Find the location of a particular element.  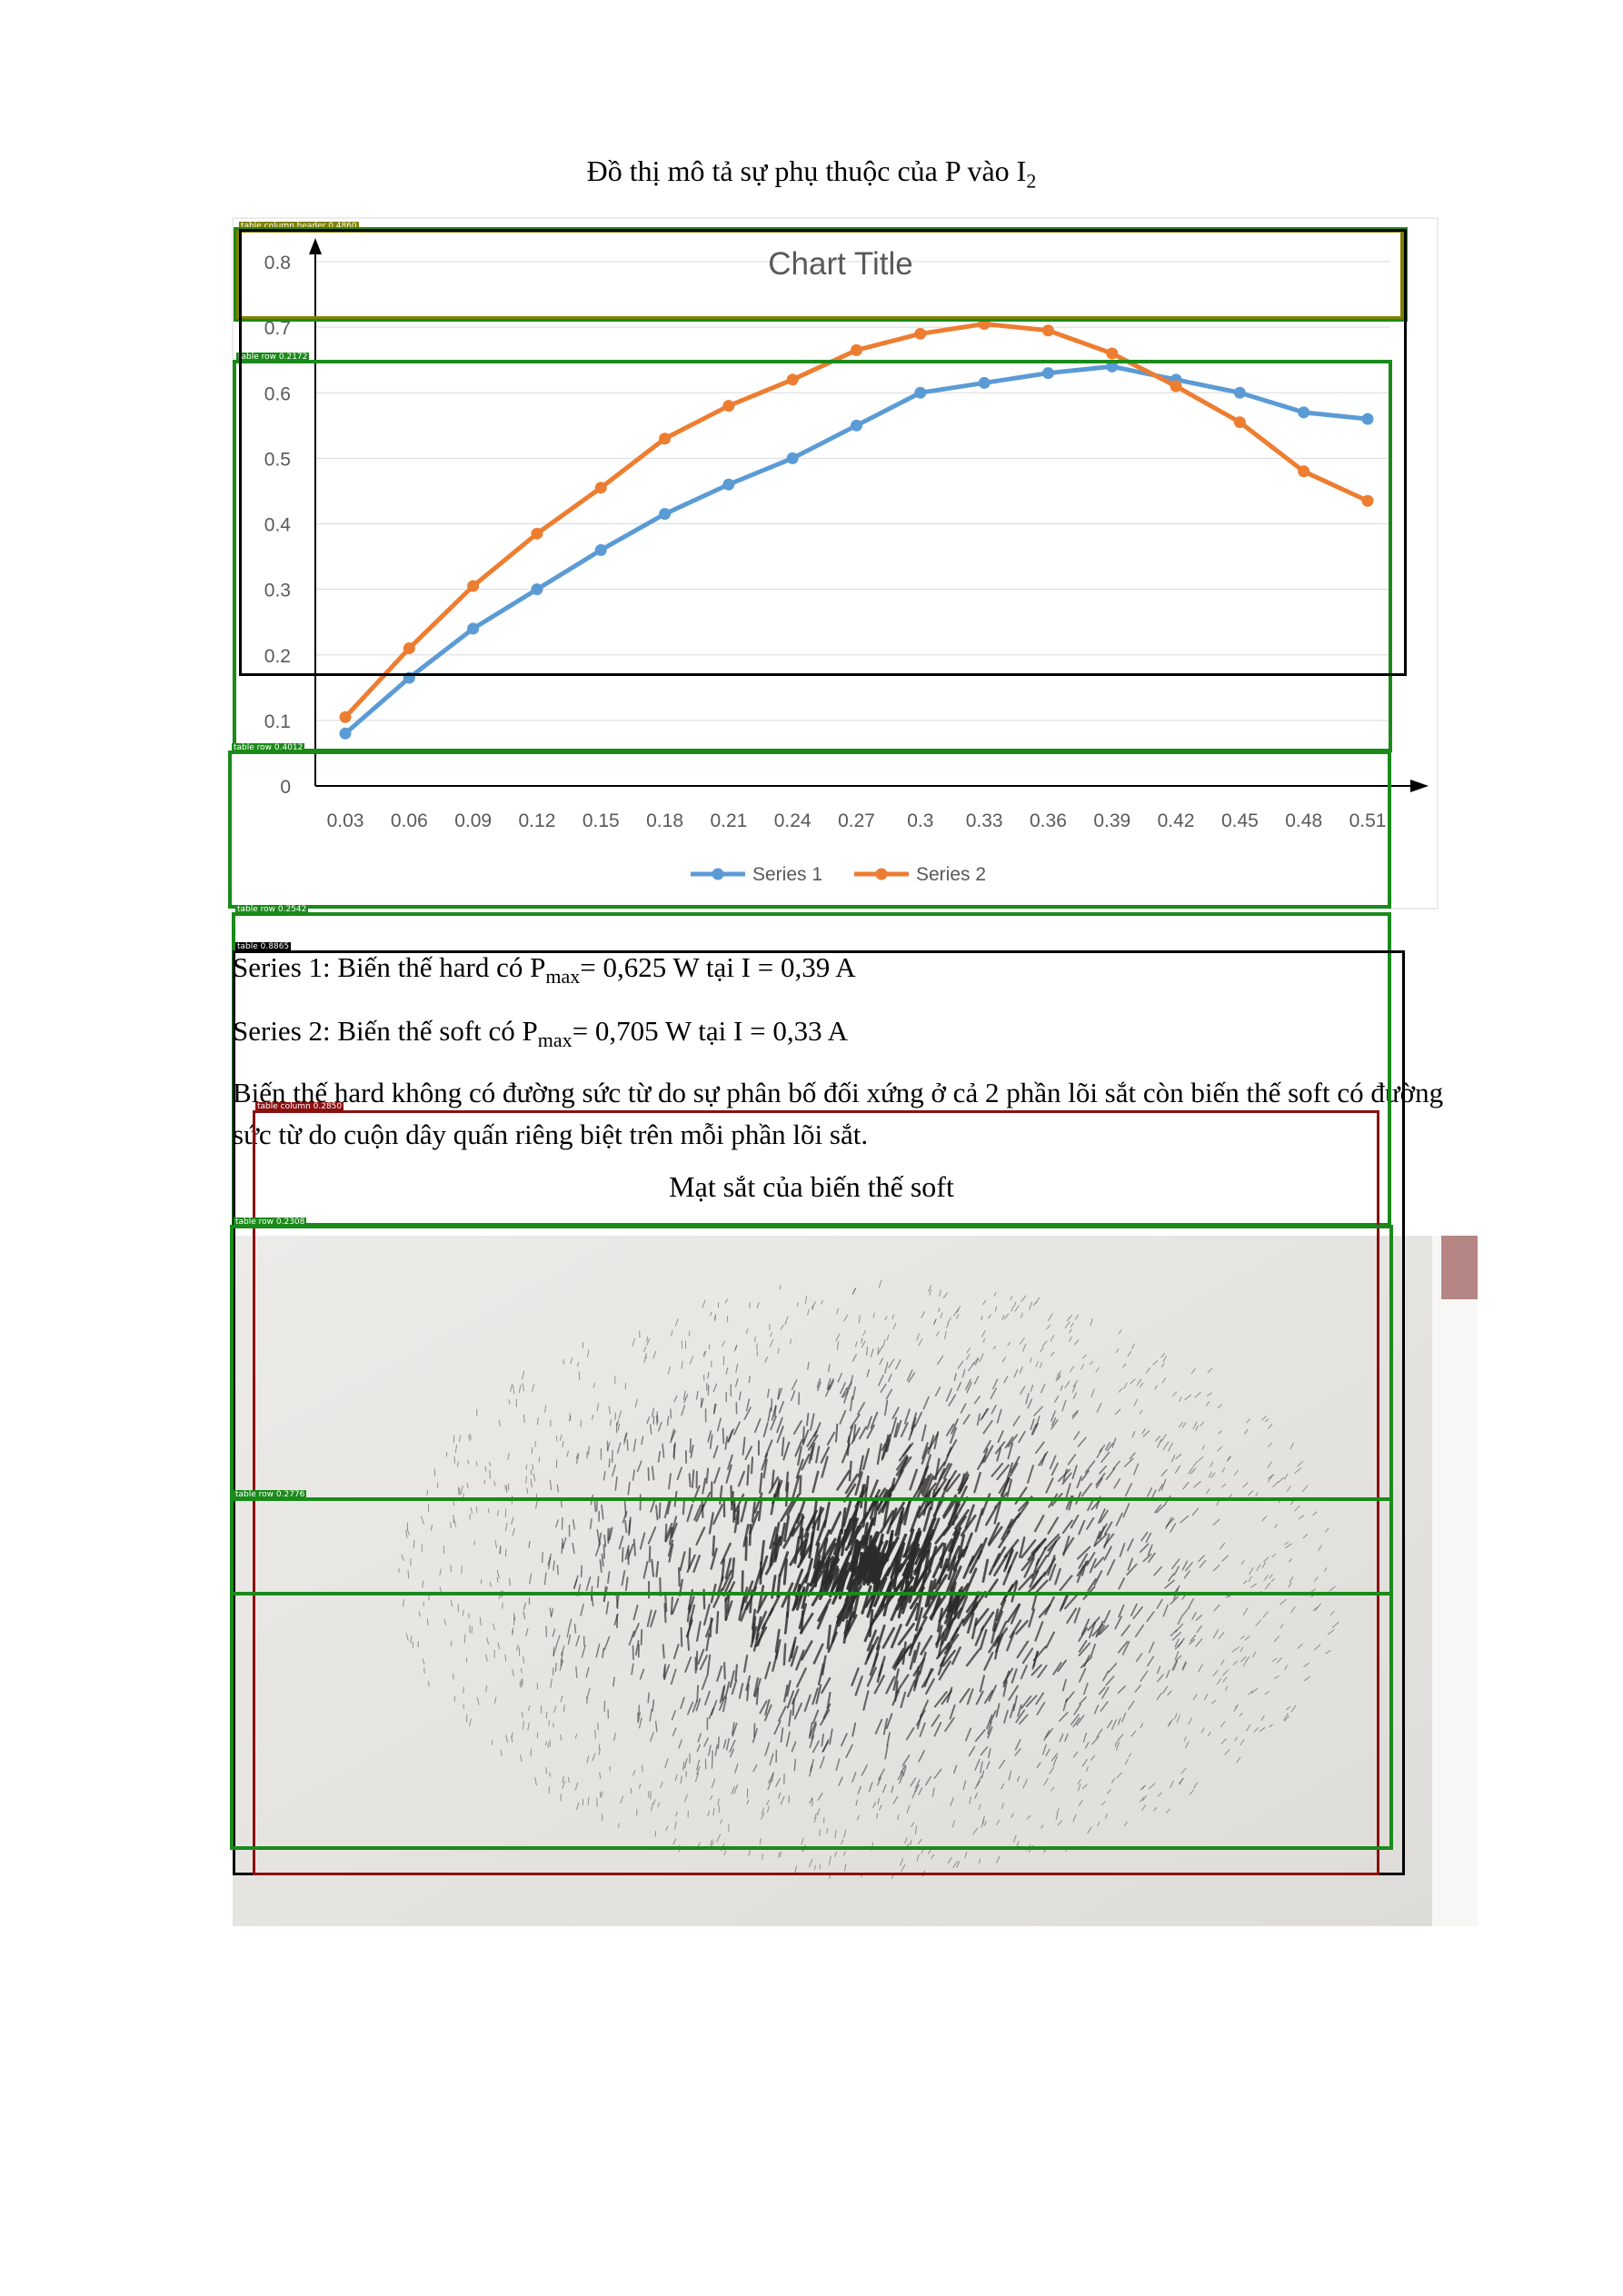

x-tick-label: 0.39 is located at coordinates (1111, 820).